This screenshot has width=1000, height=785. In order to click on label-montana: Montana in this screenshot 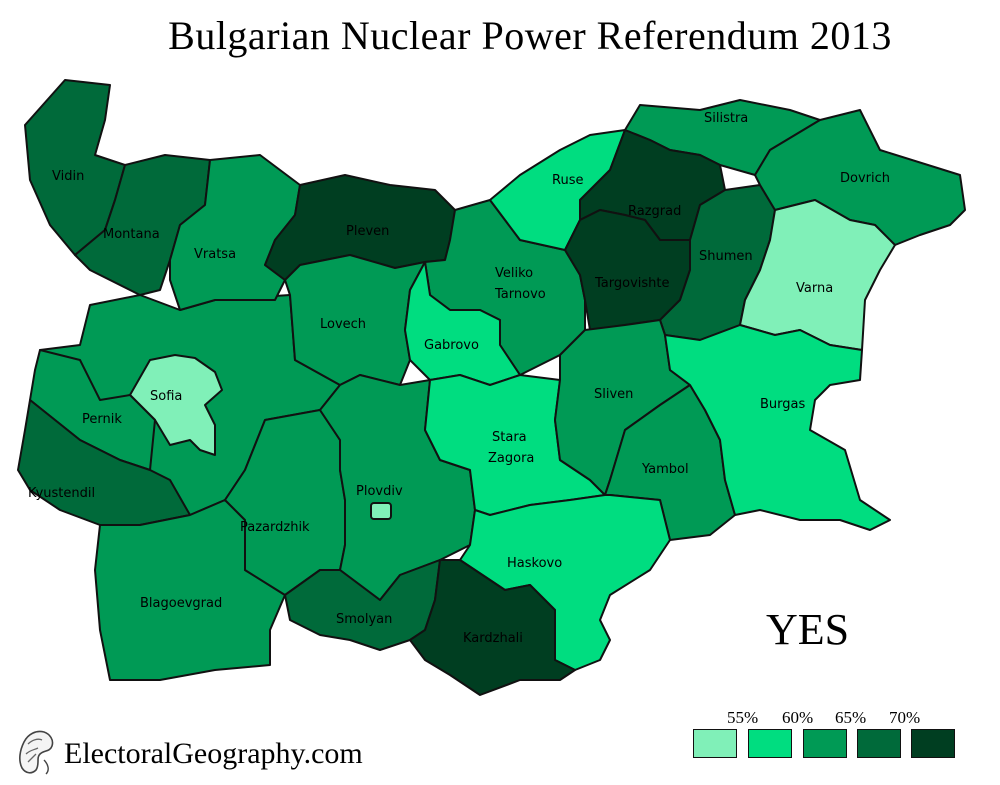, I will do `click(131, 234)`.